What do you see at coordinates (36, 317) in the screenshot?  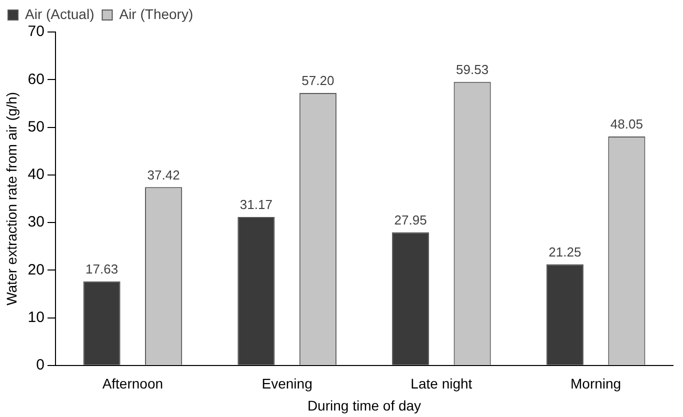 I see `y-tick-label: 10` at bounding box center [36, 317].